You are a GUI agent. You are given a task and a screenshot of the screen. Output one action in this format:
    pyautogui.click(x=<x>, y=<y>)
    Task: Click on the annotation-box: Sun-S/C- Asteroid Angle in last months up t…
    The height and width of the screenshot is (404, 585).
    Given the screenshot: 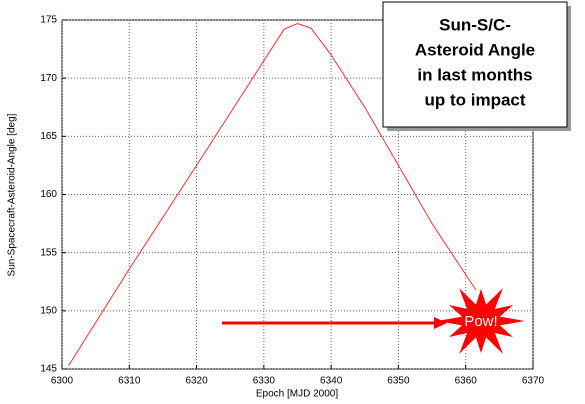 What is the action you would take?
    pyautogui.click(x=476, y=66)
    